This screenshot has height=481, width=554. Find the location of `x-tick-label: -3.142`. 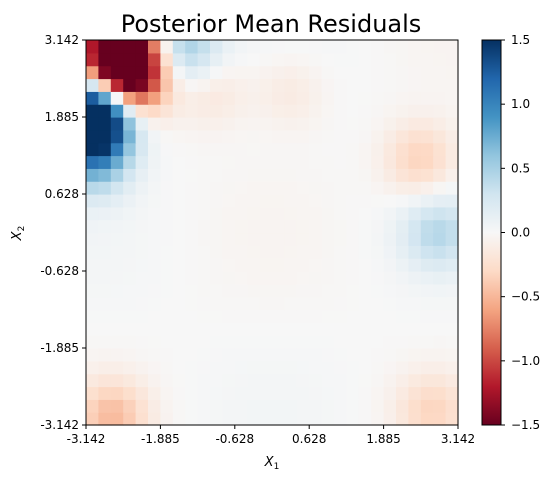

x-tick-label: -3.142 is located at coordinates (86, 439).